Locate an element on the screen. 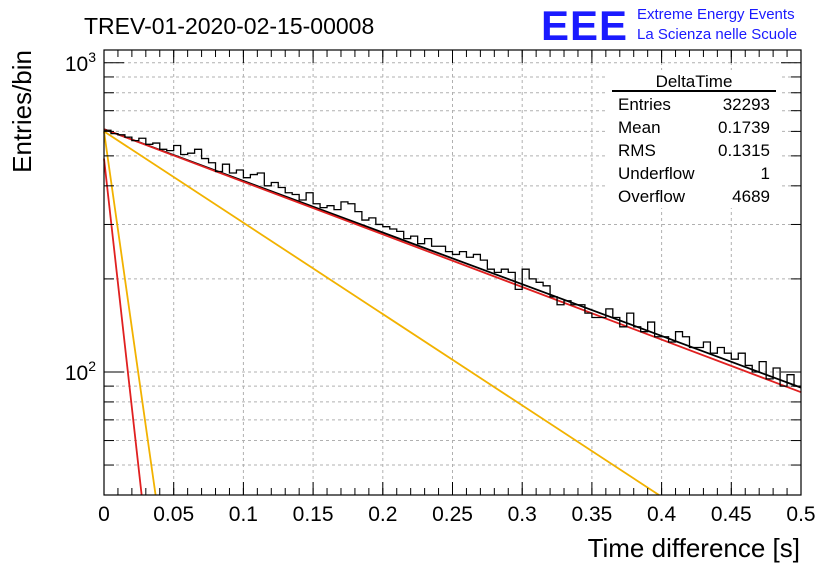  eee-logo-mark: EEE is located at coordinates (584, 25).